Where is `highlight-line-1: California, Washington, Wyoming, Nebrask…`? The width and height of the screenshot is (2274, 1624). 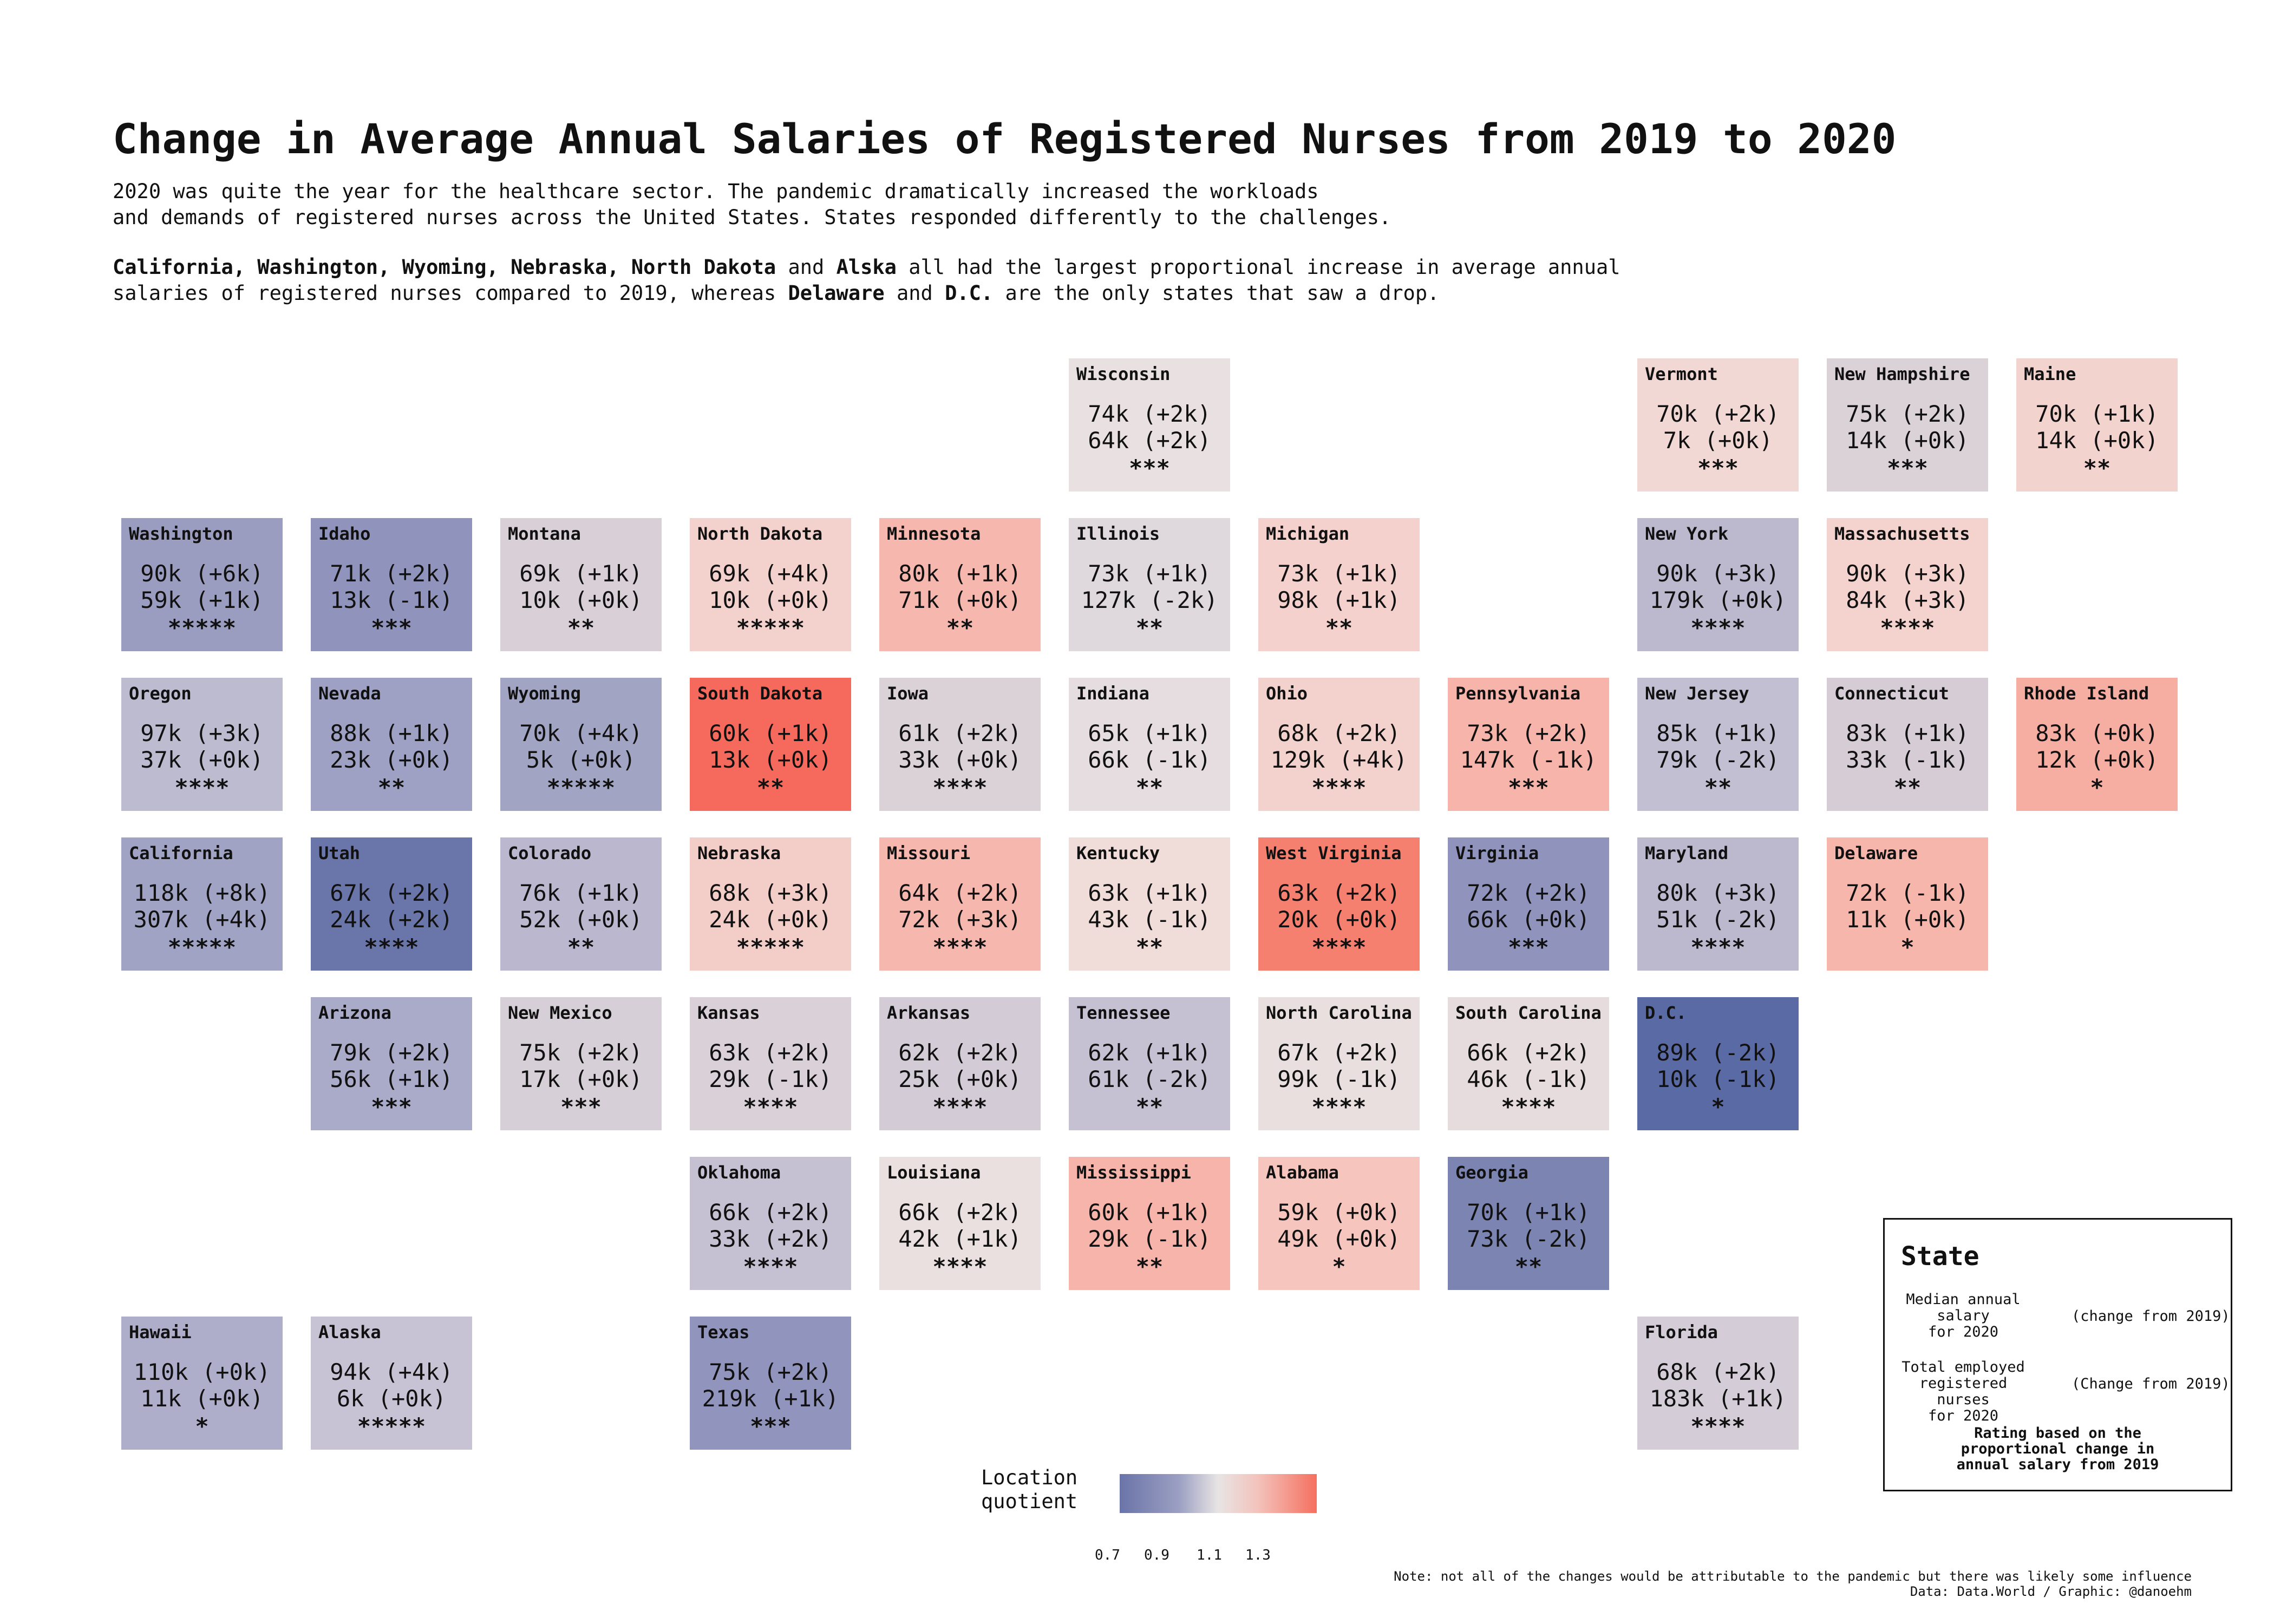 highlight-line-1: California, Washington, Wyoming, Nebrask… is located at coordinates (866, 267).